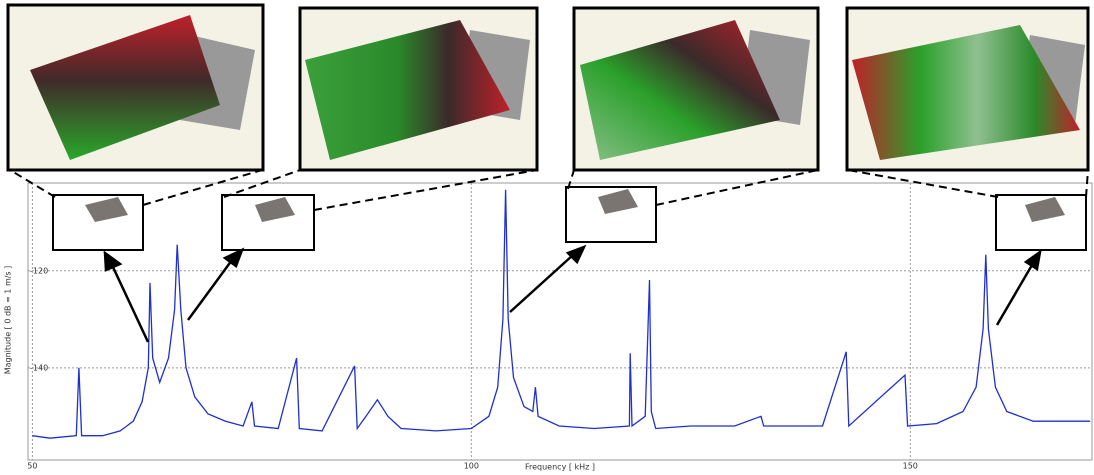 The width and height of the screenshot is (1094, 475). Describe the element at coordinates (569, 218) in the screenshot. I see `thumbnails` at that location.